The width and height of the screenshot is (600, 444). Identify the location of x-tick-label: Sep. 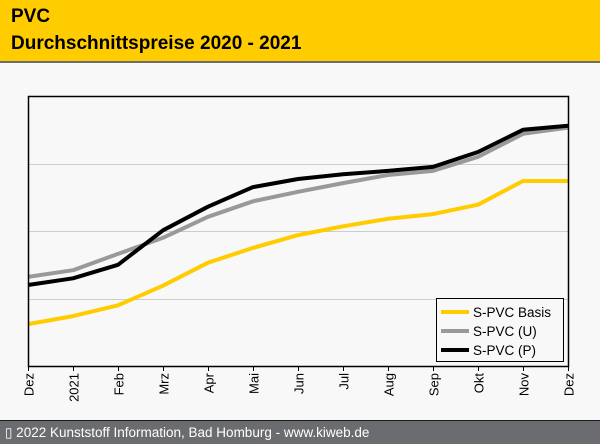
(434, 384).